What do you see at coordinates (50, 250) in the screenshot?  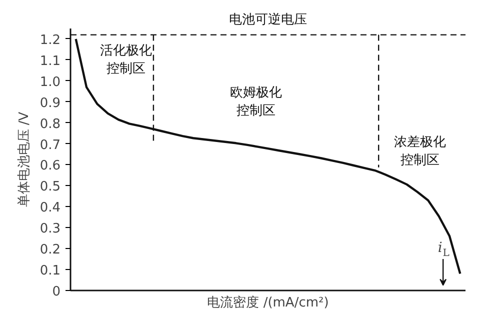 I see `y-tick-label: 0.2` at bounding box center [50, 250].